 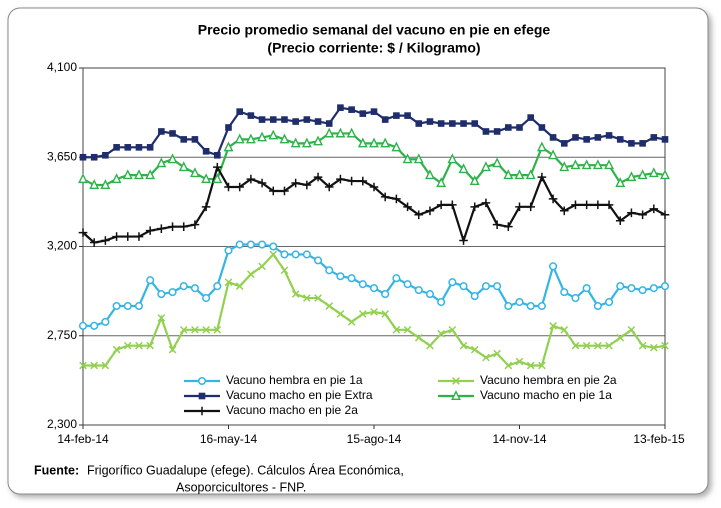 I want to click on legend-label: Vacuno hembra en pie 2a, so click(x=548, y=380).